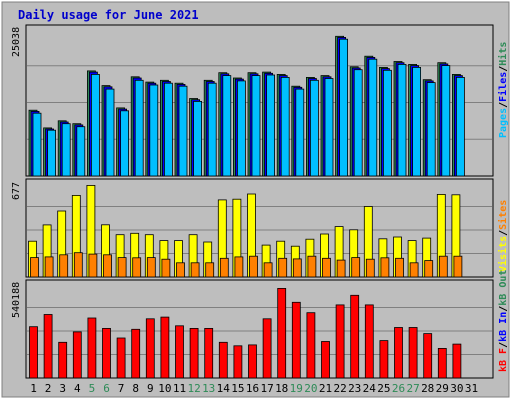  I want to click on day-label-17: 17, so click(266, 388).